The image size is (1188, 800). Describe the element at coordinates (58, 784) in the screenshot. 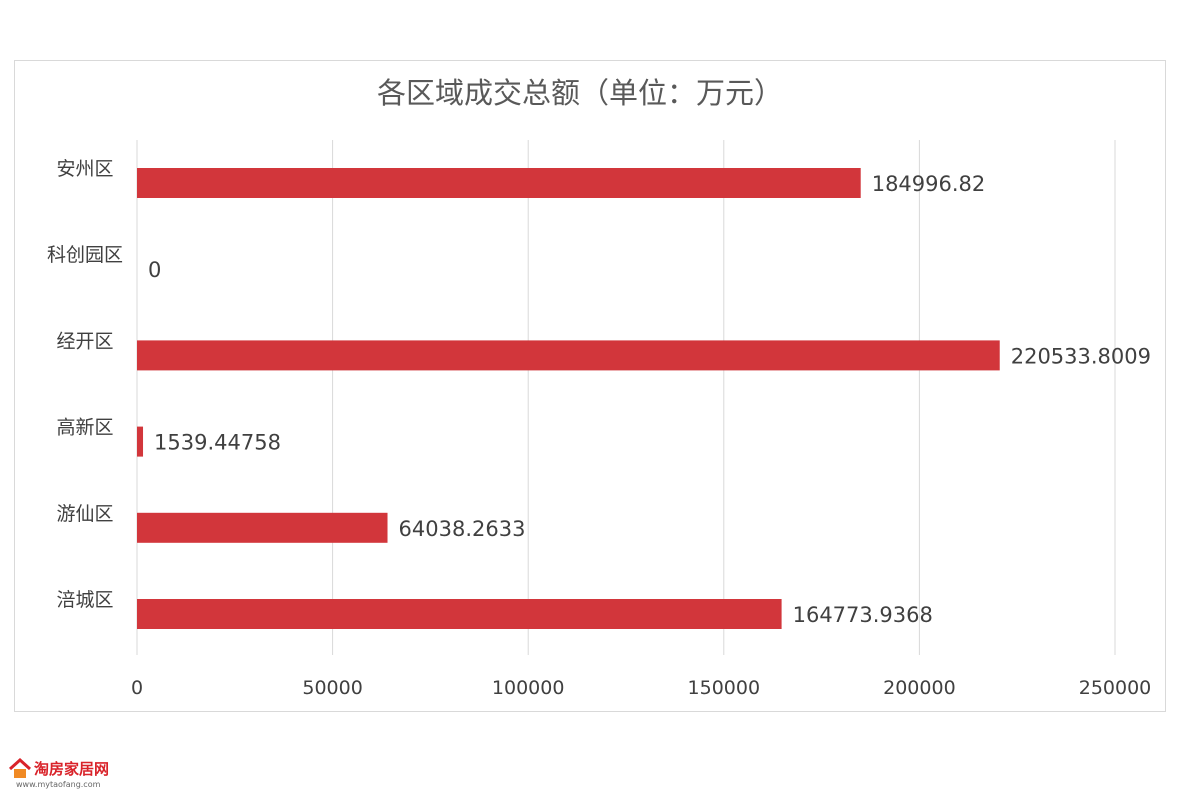

I see `logo-url: www.mytaofang.com` at that location.